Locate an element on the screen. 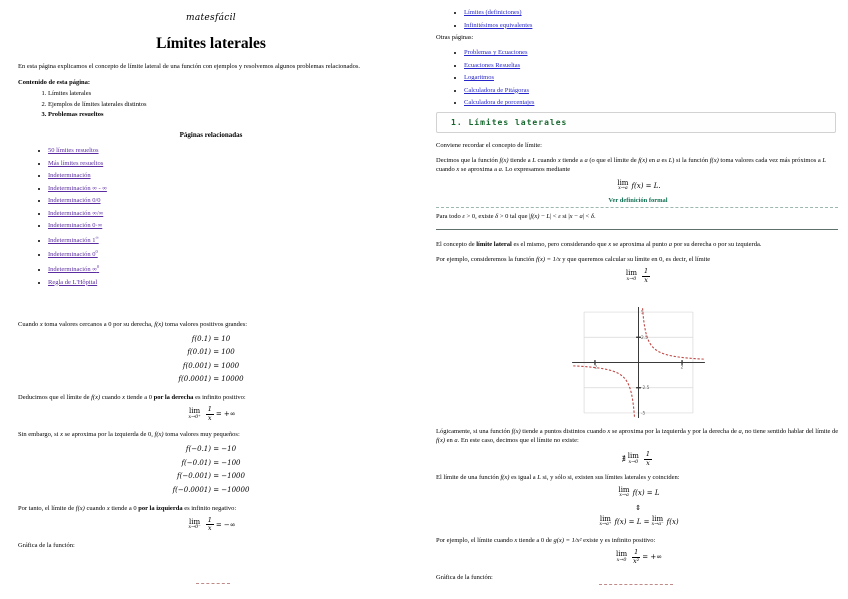 The width and height of the screenshot is (848, 599). graph-caption: Gráfica de la función: is located at coordinates (46, 545).